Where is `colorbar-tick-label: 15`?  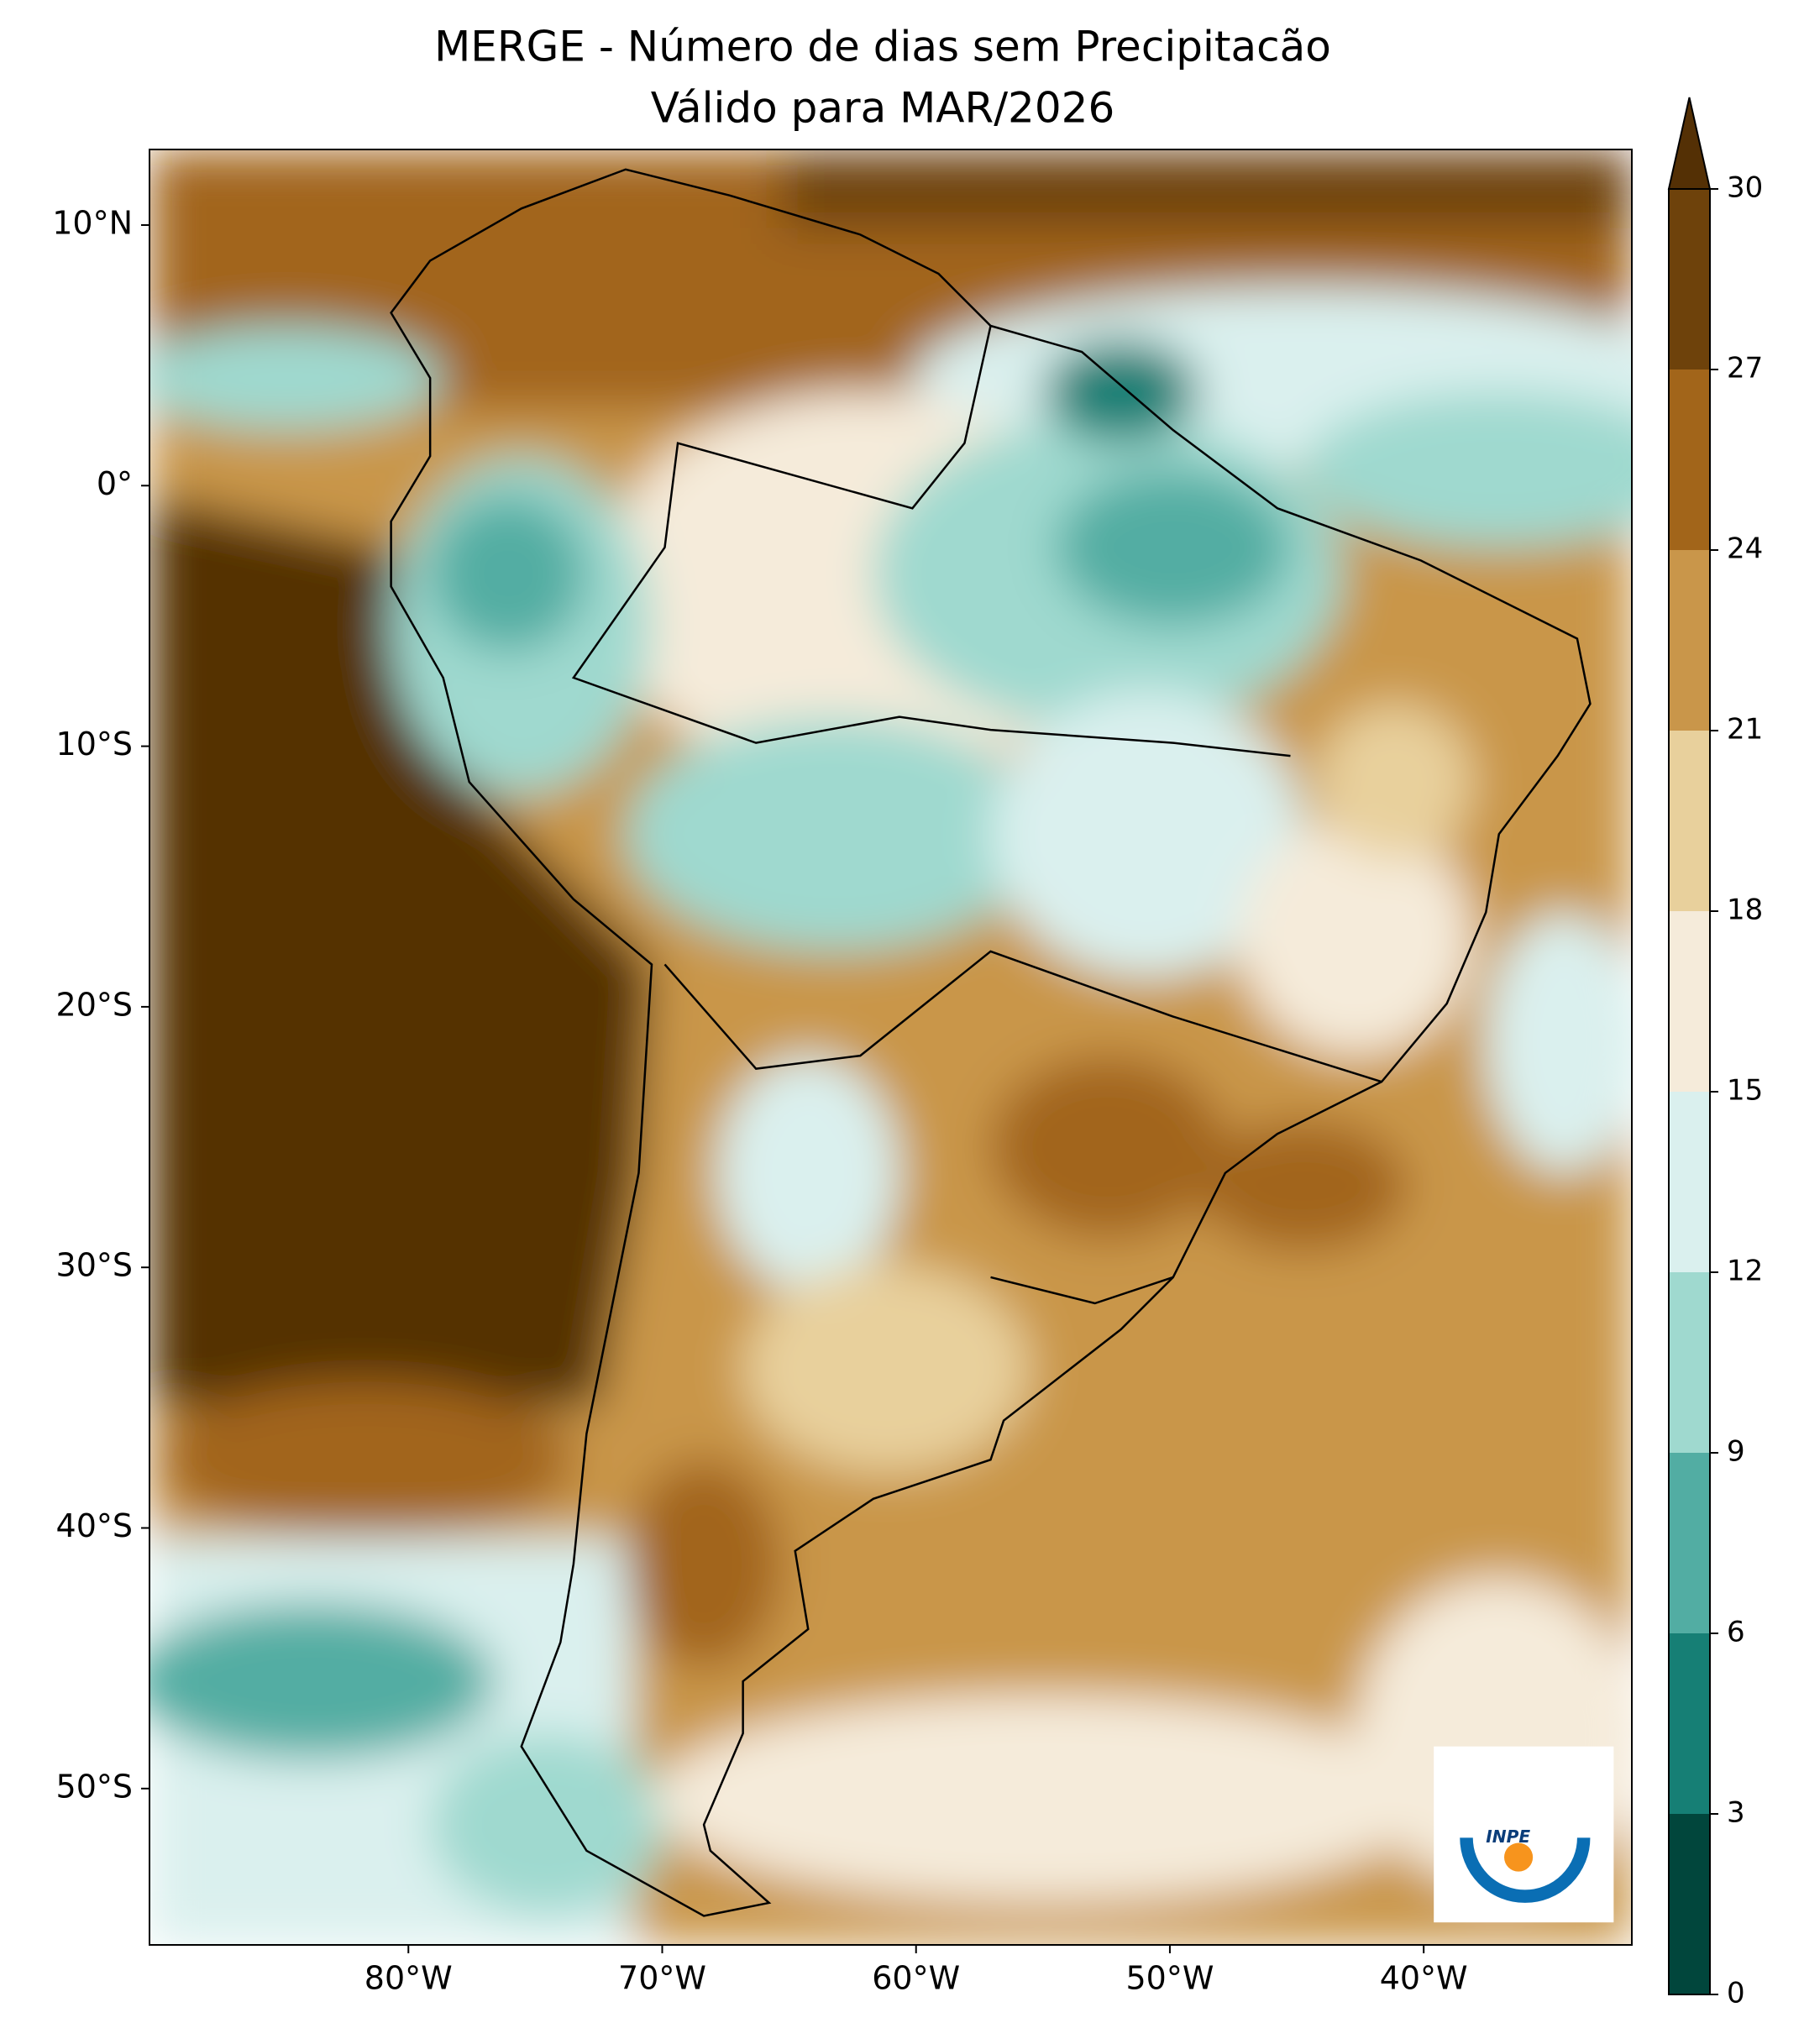
colorbar-tick-label: 15 is located at coordinates (1745, 1091).